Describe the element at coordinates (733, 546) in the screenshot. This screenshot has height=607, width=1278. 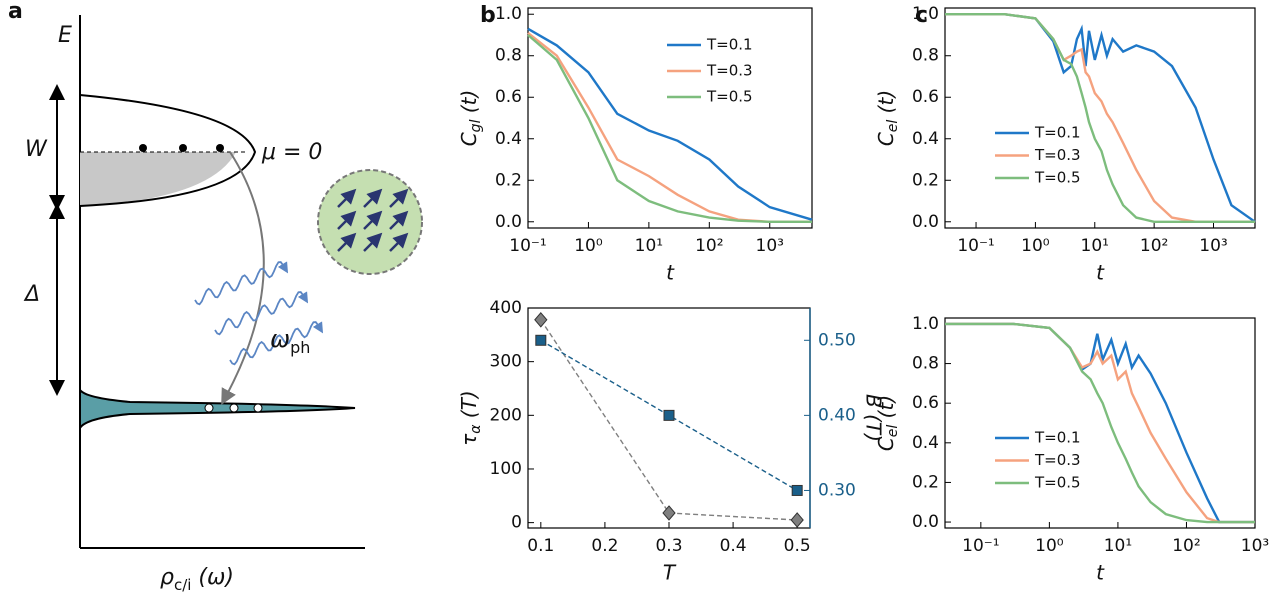
I see `x-tick-label: 0.4` at that location.